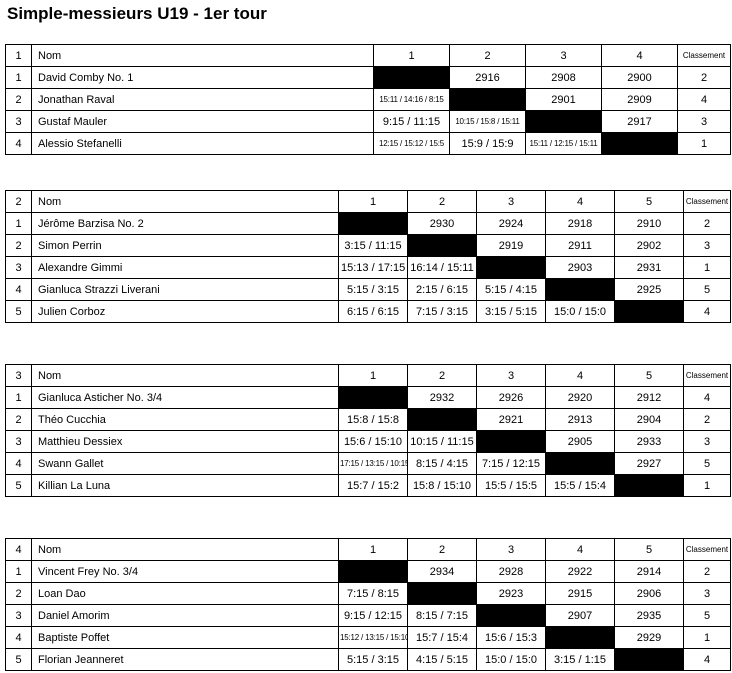 The width and height of the screenshot is (732, 673). Describe the element at coordinates (373, 311) in the screenshot. I see `score-cell: 6:15 / 6:15` at that location.